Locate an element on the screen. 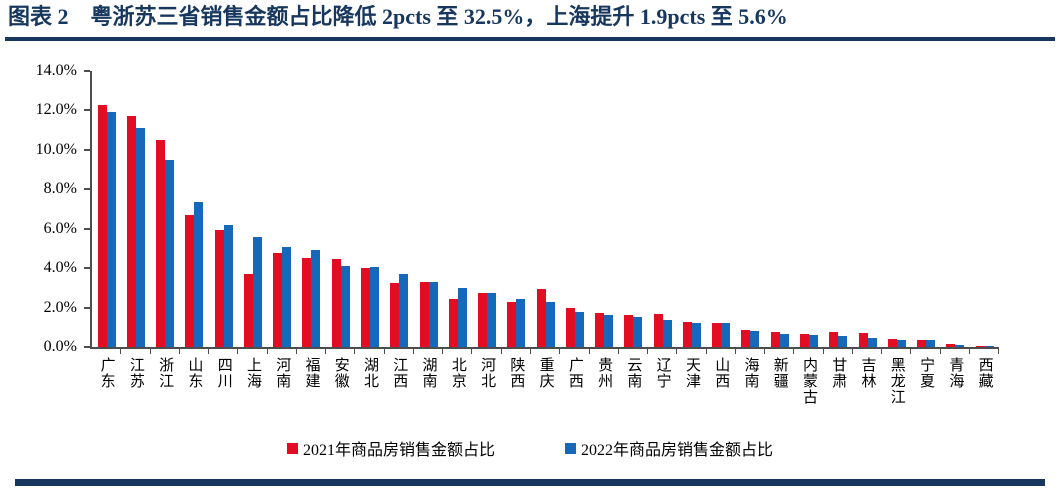 The height and width of the screenshot is (490, 1060). x-category-label-贵州: 贵州 is located at coordinates (604, 381).